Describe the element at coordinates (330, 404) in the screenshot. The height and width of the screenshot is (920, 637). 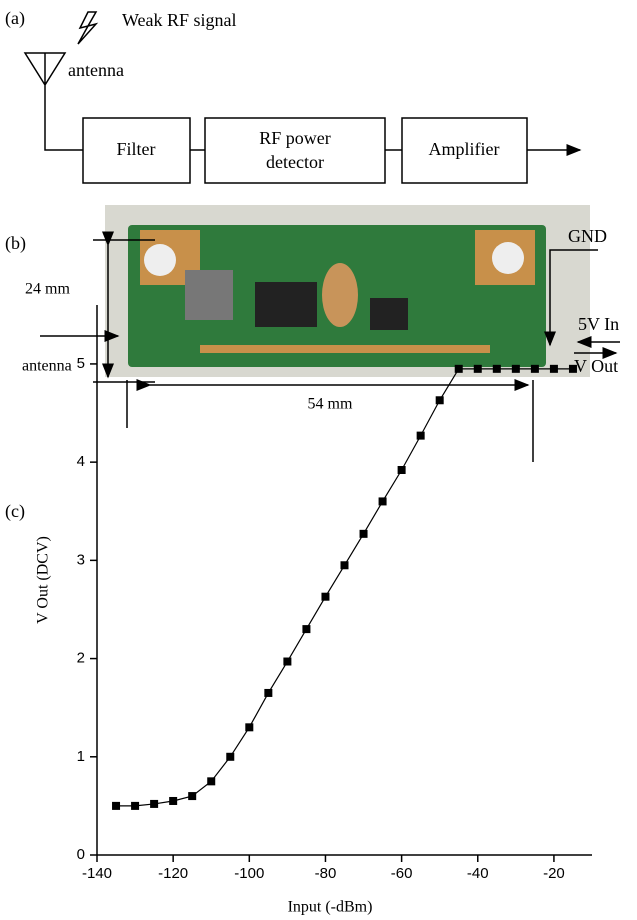
I see `dimension-label: 54 mm` at that location.